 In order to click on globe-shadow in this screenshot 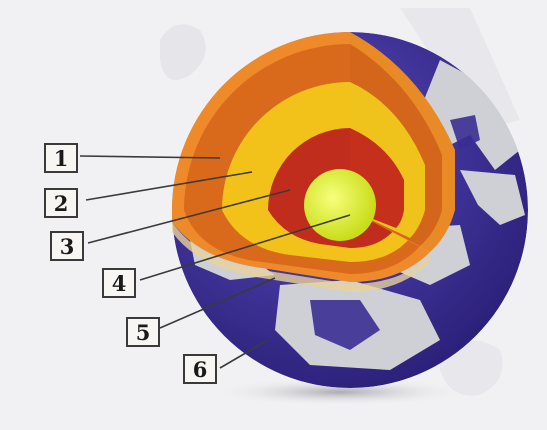, I will do `click(340, 392)`.